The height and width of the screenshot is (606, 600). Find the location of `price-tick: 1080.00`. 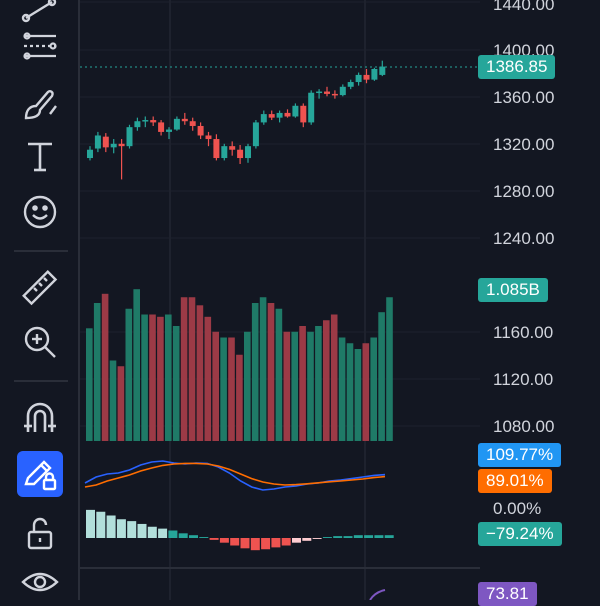

price-tick: 1080.00 is located at coordinates (524, 426).